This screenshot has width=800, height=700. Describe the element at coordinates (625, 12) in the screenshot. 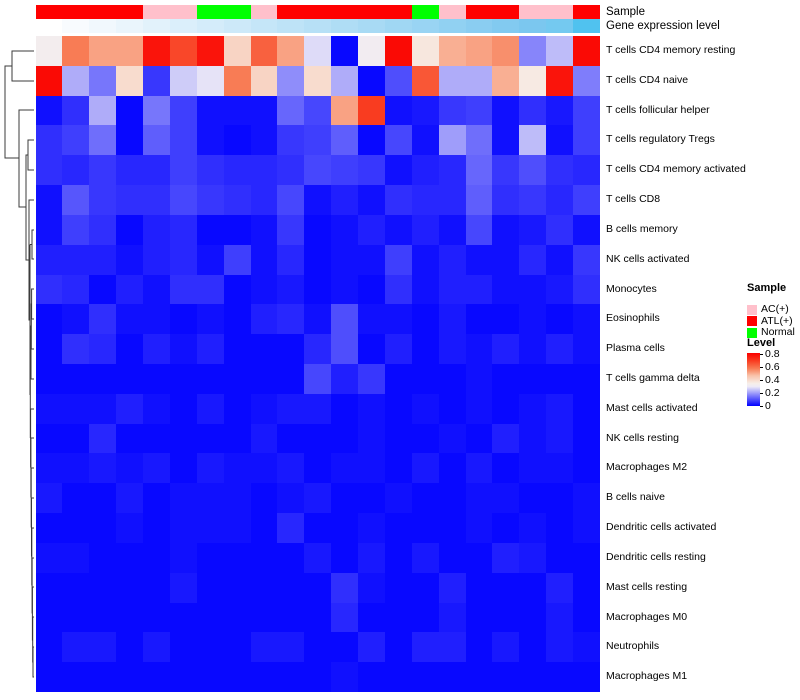

I see `annotation-label-sample: Sample` at that location.